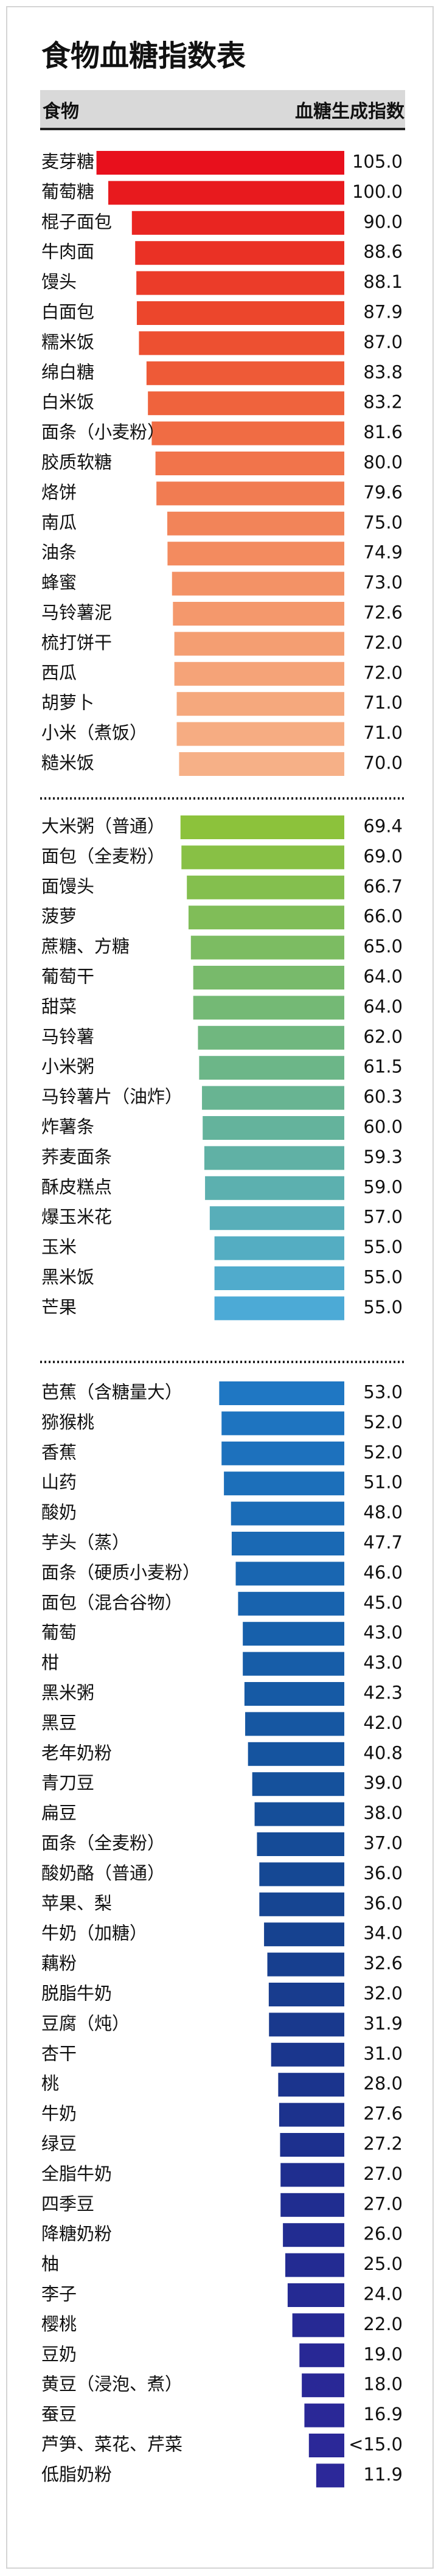 The height and width of the screenshot is (2576, 441). What do you see at coordinates (61, 111) in the screenshot?
I see `header-food-label: 食物` at bounding box center [61, 111].